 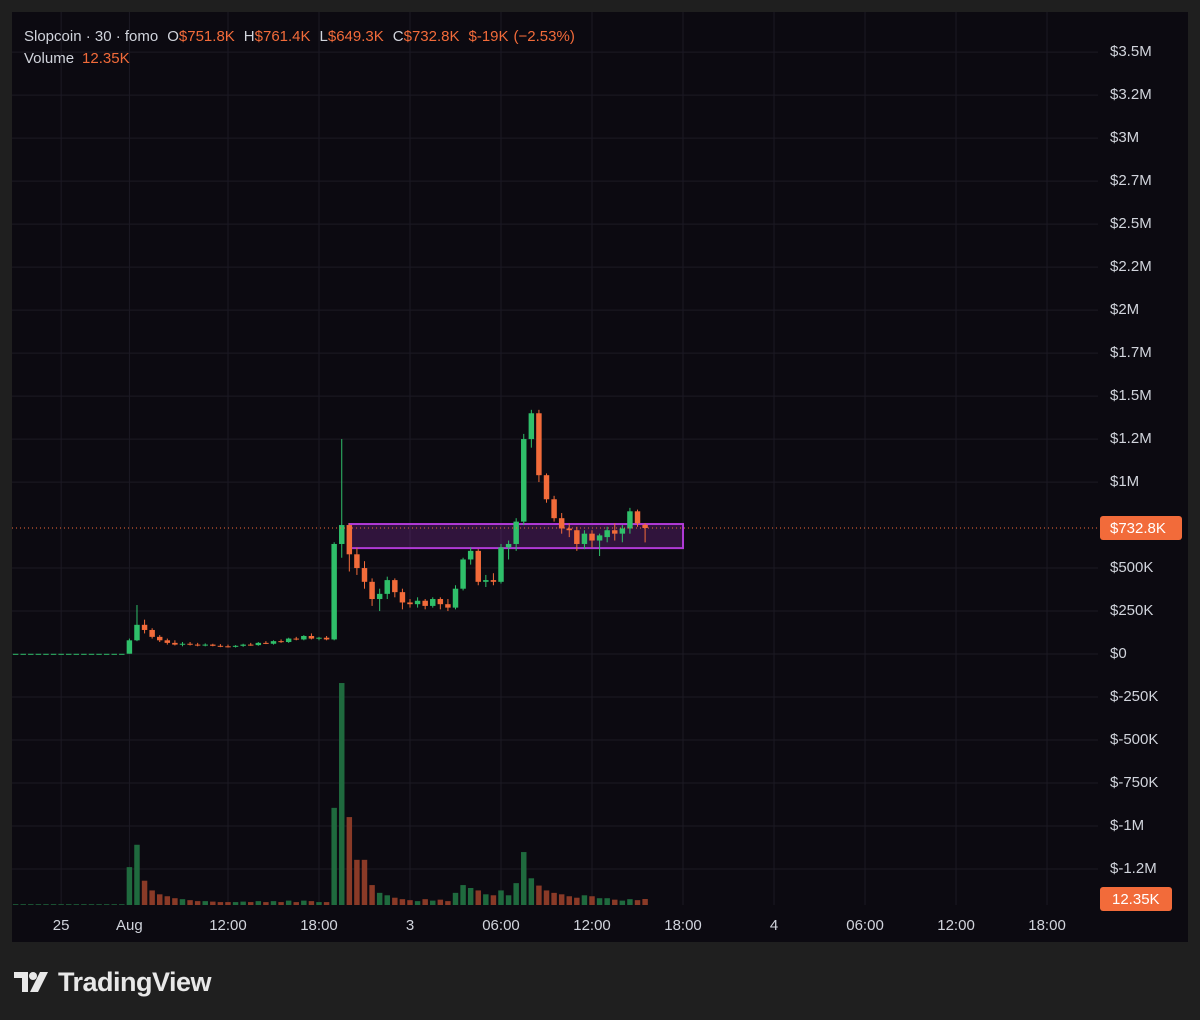 I want to click on ohlc-key: H, so click(x=249, y=36).